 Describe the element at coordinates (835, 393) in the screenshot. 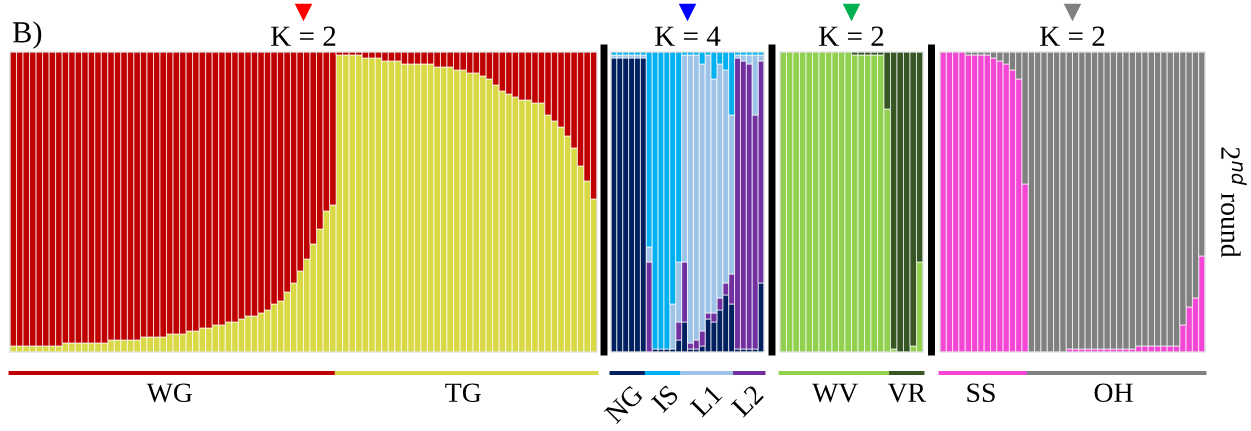

I see `x-tick-label: WV` at that location.